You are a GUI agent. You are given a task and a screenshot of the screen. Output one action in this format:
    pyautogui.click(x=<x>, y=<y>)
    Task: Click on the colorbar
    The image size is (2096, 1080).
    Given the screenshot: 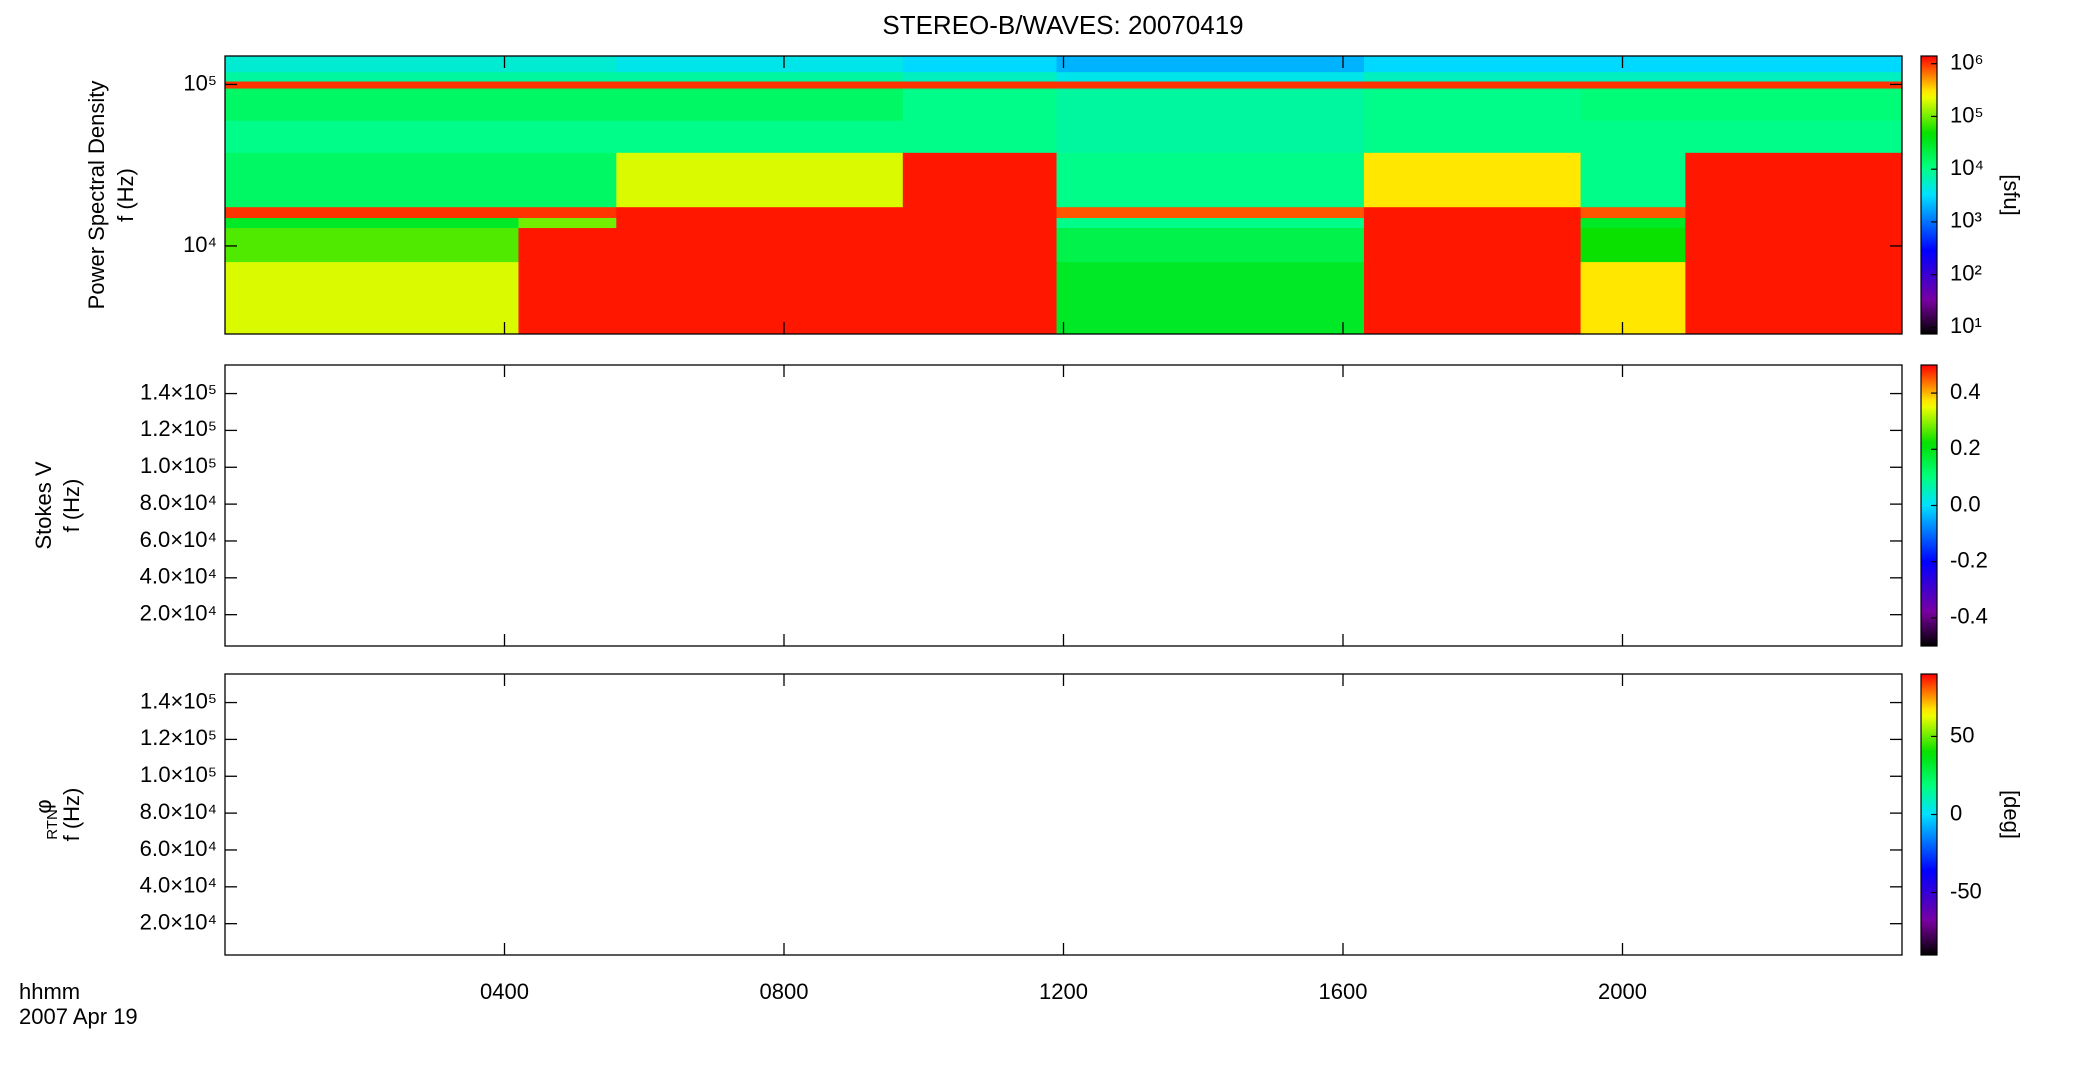 What is the action you would take?
    pyautogui.click(x=1929, y=195)
    